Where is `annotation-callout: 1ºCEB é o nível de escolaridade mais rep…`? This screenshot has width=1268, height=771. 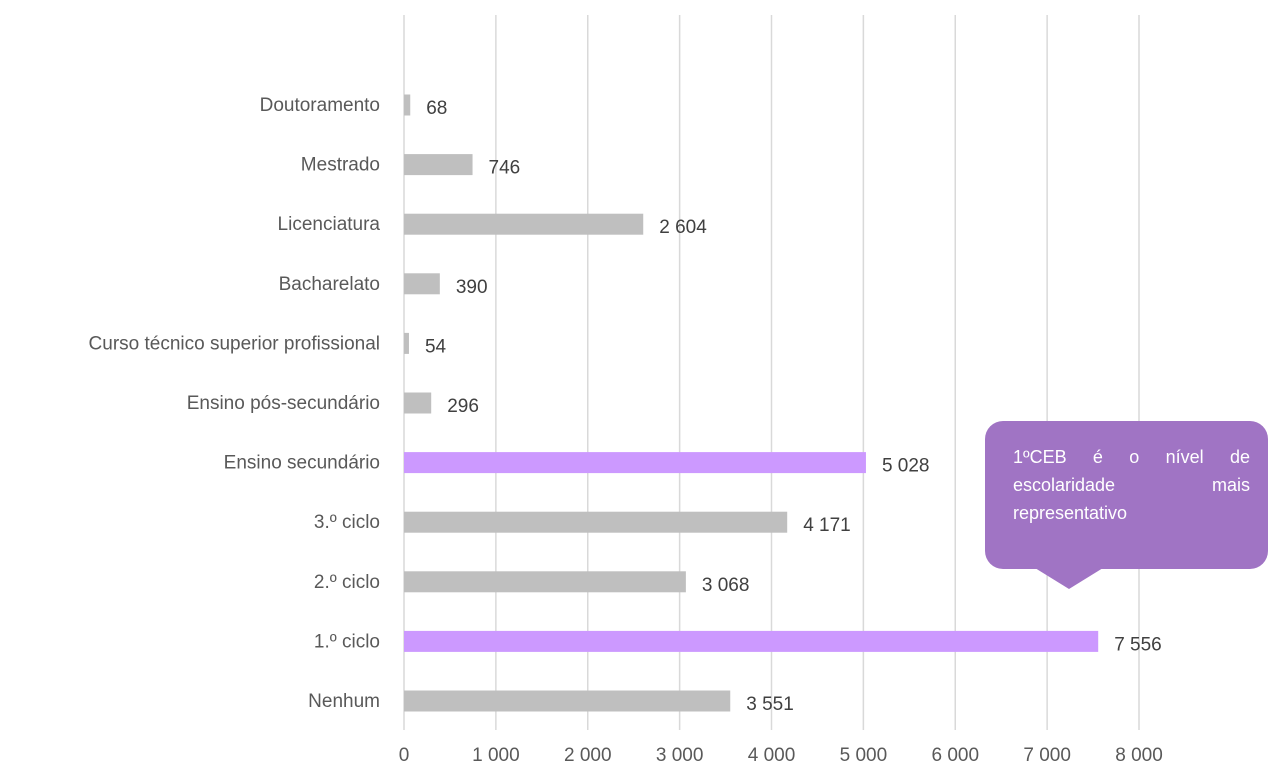
annotation-callout: 1ºCEB é o nível de escolaridade mais rep… is located at coordinates (1126, 495).